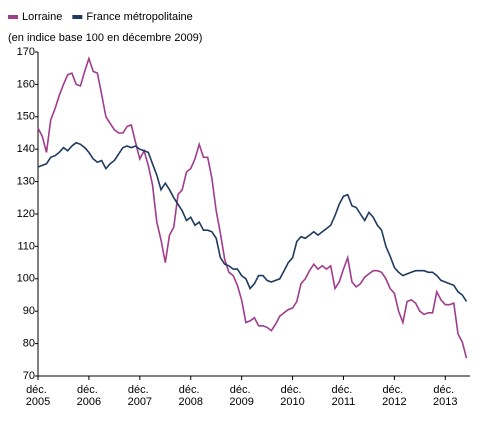  I want to click on y-tick-label: 160, so click(26, 84).